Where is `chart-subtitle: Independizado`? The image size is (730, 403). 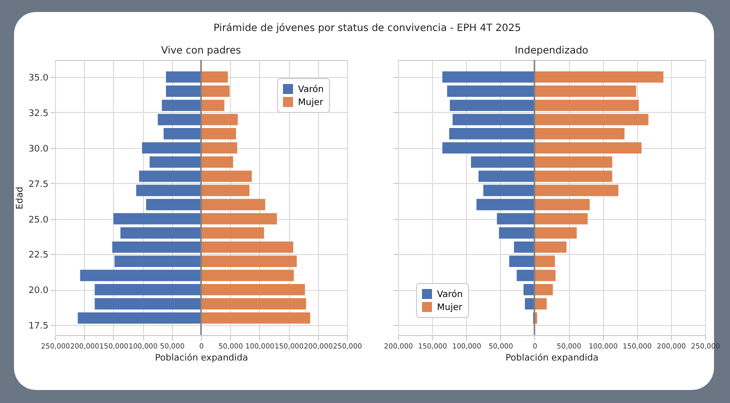 chart-subtitle: Independizado is located at coordinates (551, 50).